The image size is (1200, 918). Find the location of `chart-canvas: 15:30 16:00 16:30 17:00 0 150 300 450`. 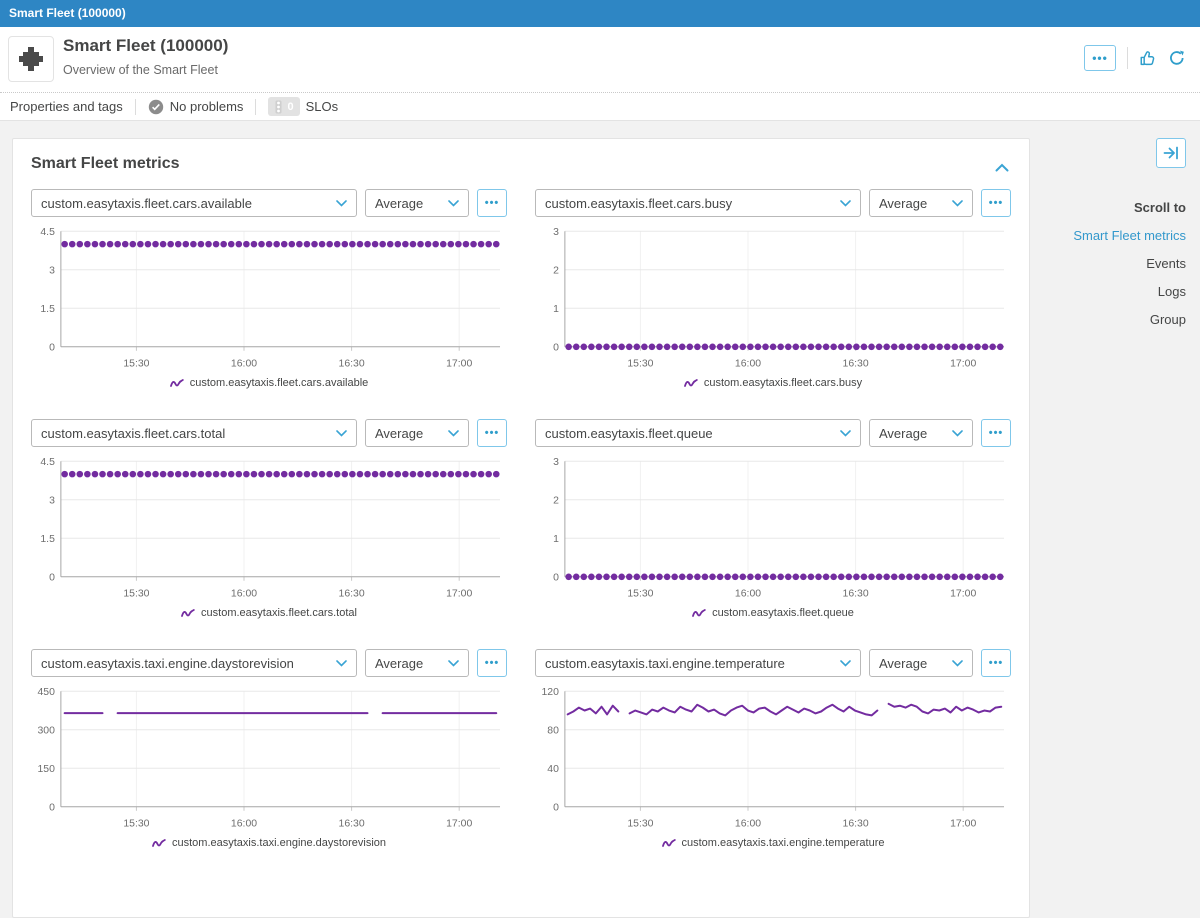

chart-canvas: 15:30 16:00 16:30 17:00 0 150 300 450 is located at coordinates (269, 759).